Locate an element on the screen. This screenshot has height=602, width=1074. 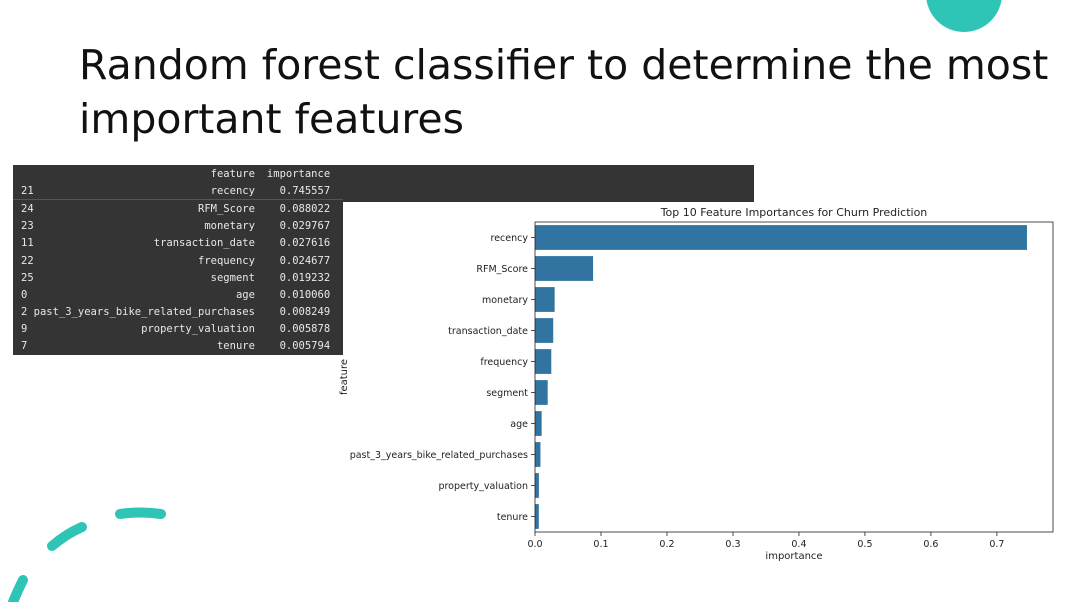
x-tick-label: 0.0 is located at coordinates (534, 544).